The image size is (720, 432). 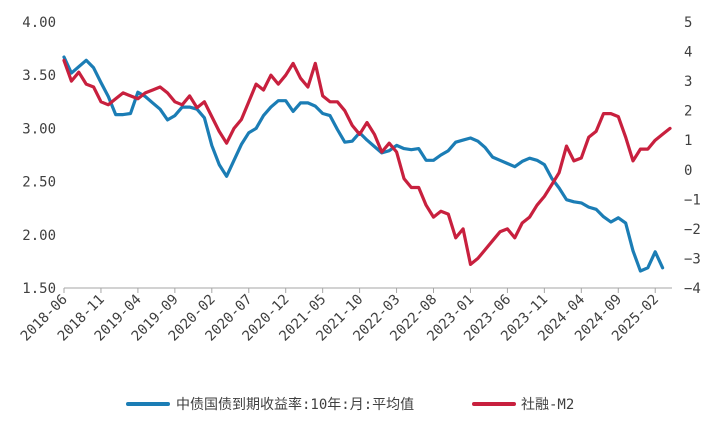 What do you see at coordinates (39, 129) in the screenshot?
I see `left-axis-tick-label: 3.00` at bounding box center [39, 129].